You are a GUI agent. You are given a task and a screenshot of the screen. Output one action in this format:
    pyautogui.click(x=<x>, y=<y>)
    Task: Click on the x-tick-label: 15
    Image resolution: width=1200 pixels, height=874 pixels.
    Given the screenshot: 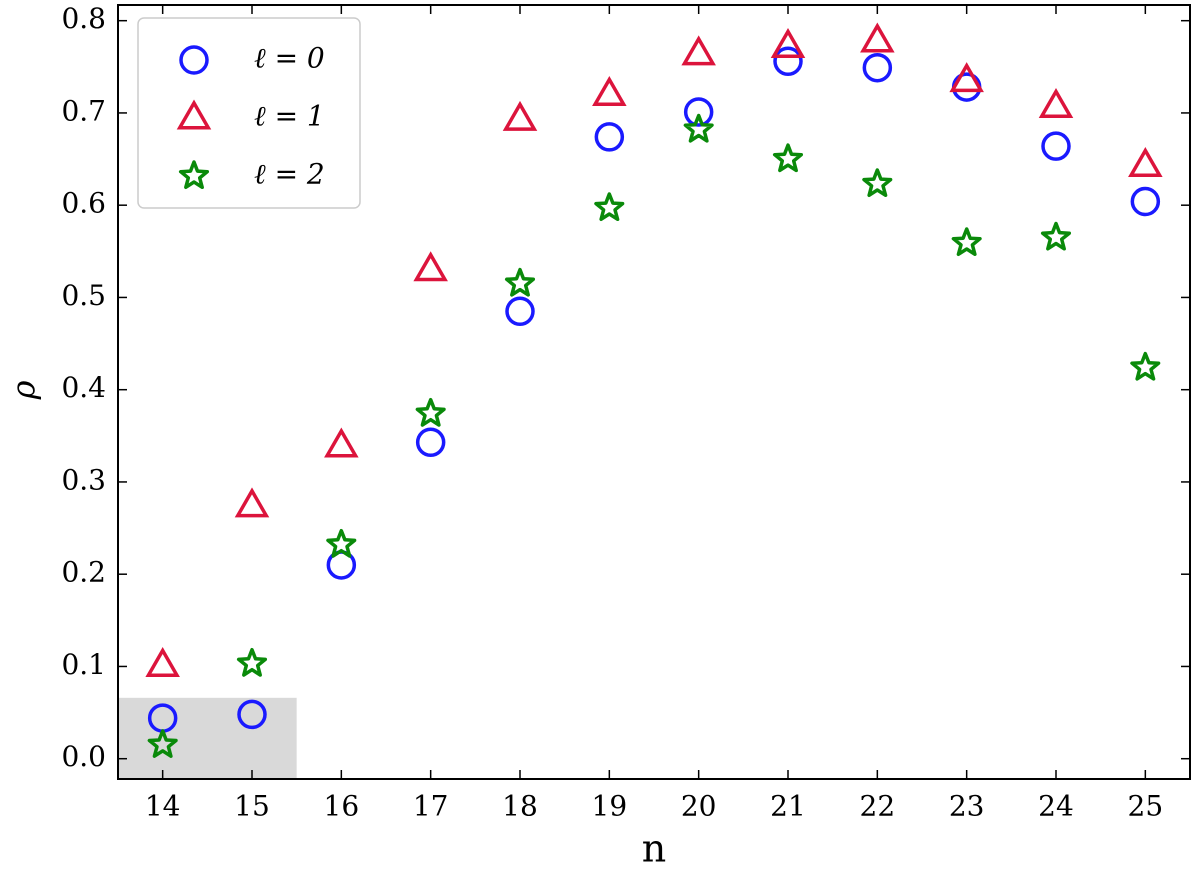 What is the action you would take?
    pyautogui.click(x=252, y=806)
    